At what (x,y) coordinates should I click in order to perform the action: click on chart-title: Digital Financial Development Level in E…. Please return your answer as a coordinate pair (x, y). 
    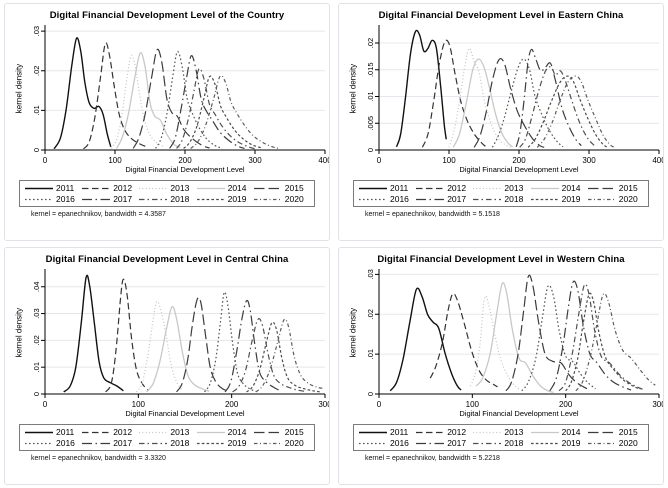
    Looking at the image, I should click on (501, 15).